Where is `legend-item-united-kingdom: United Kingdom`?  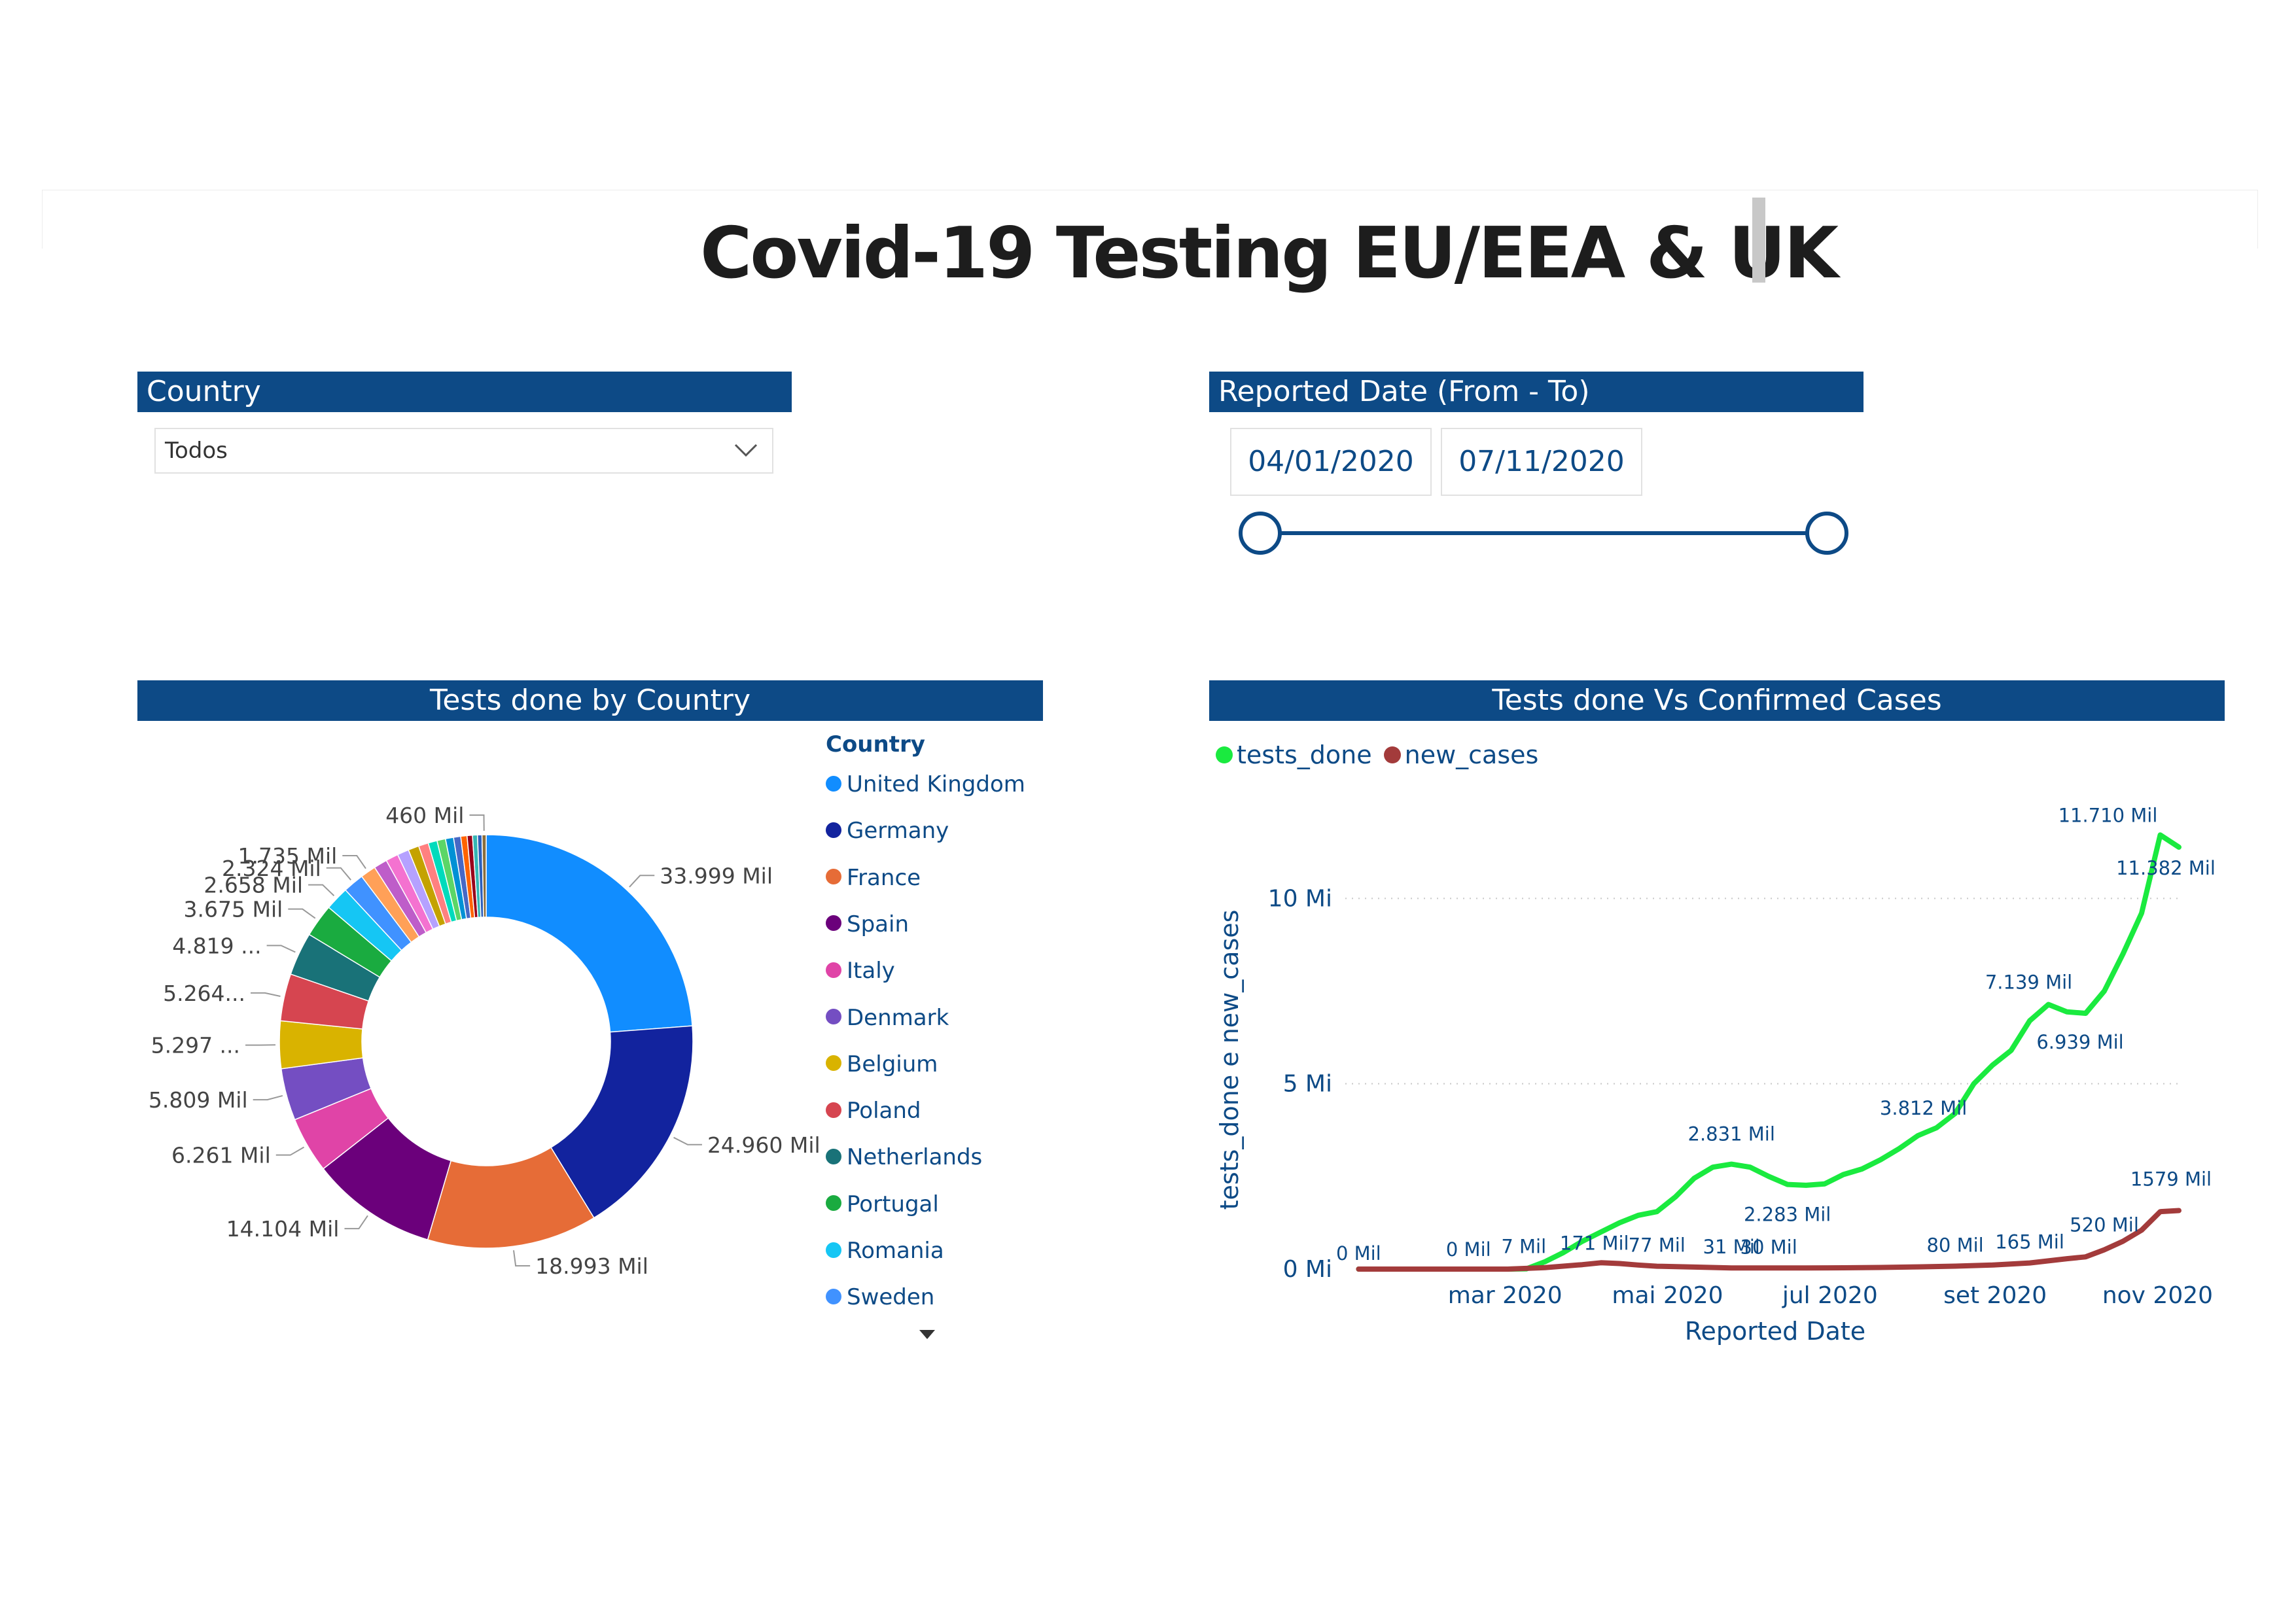 legend-item-united-kingdom: United Kingdom is located at coordinates (925, 784).